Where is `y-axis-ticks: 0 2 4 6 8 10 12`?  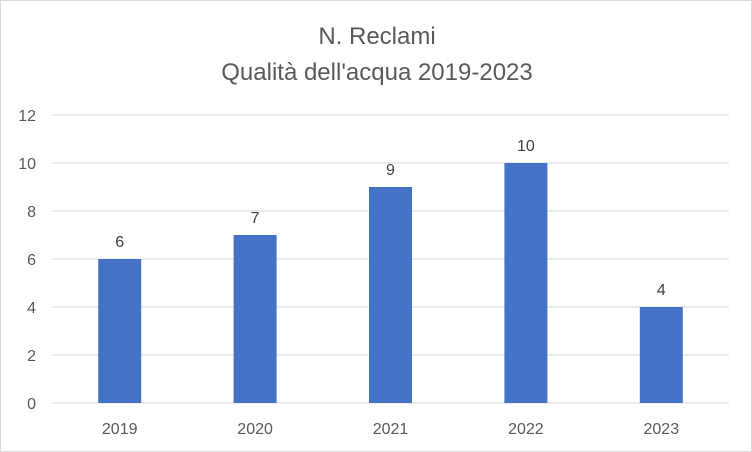
y-axis-ticks: 0 2 4 6 8 10 12 is located at coordinates (27, 260).